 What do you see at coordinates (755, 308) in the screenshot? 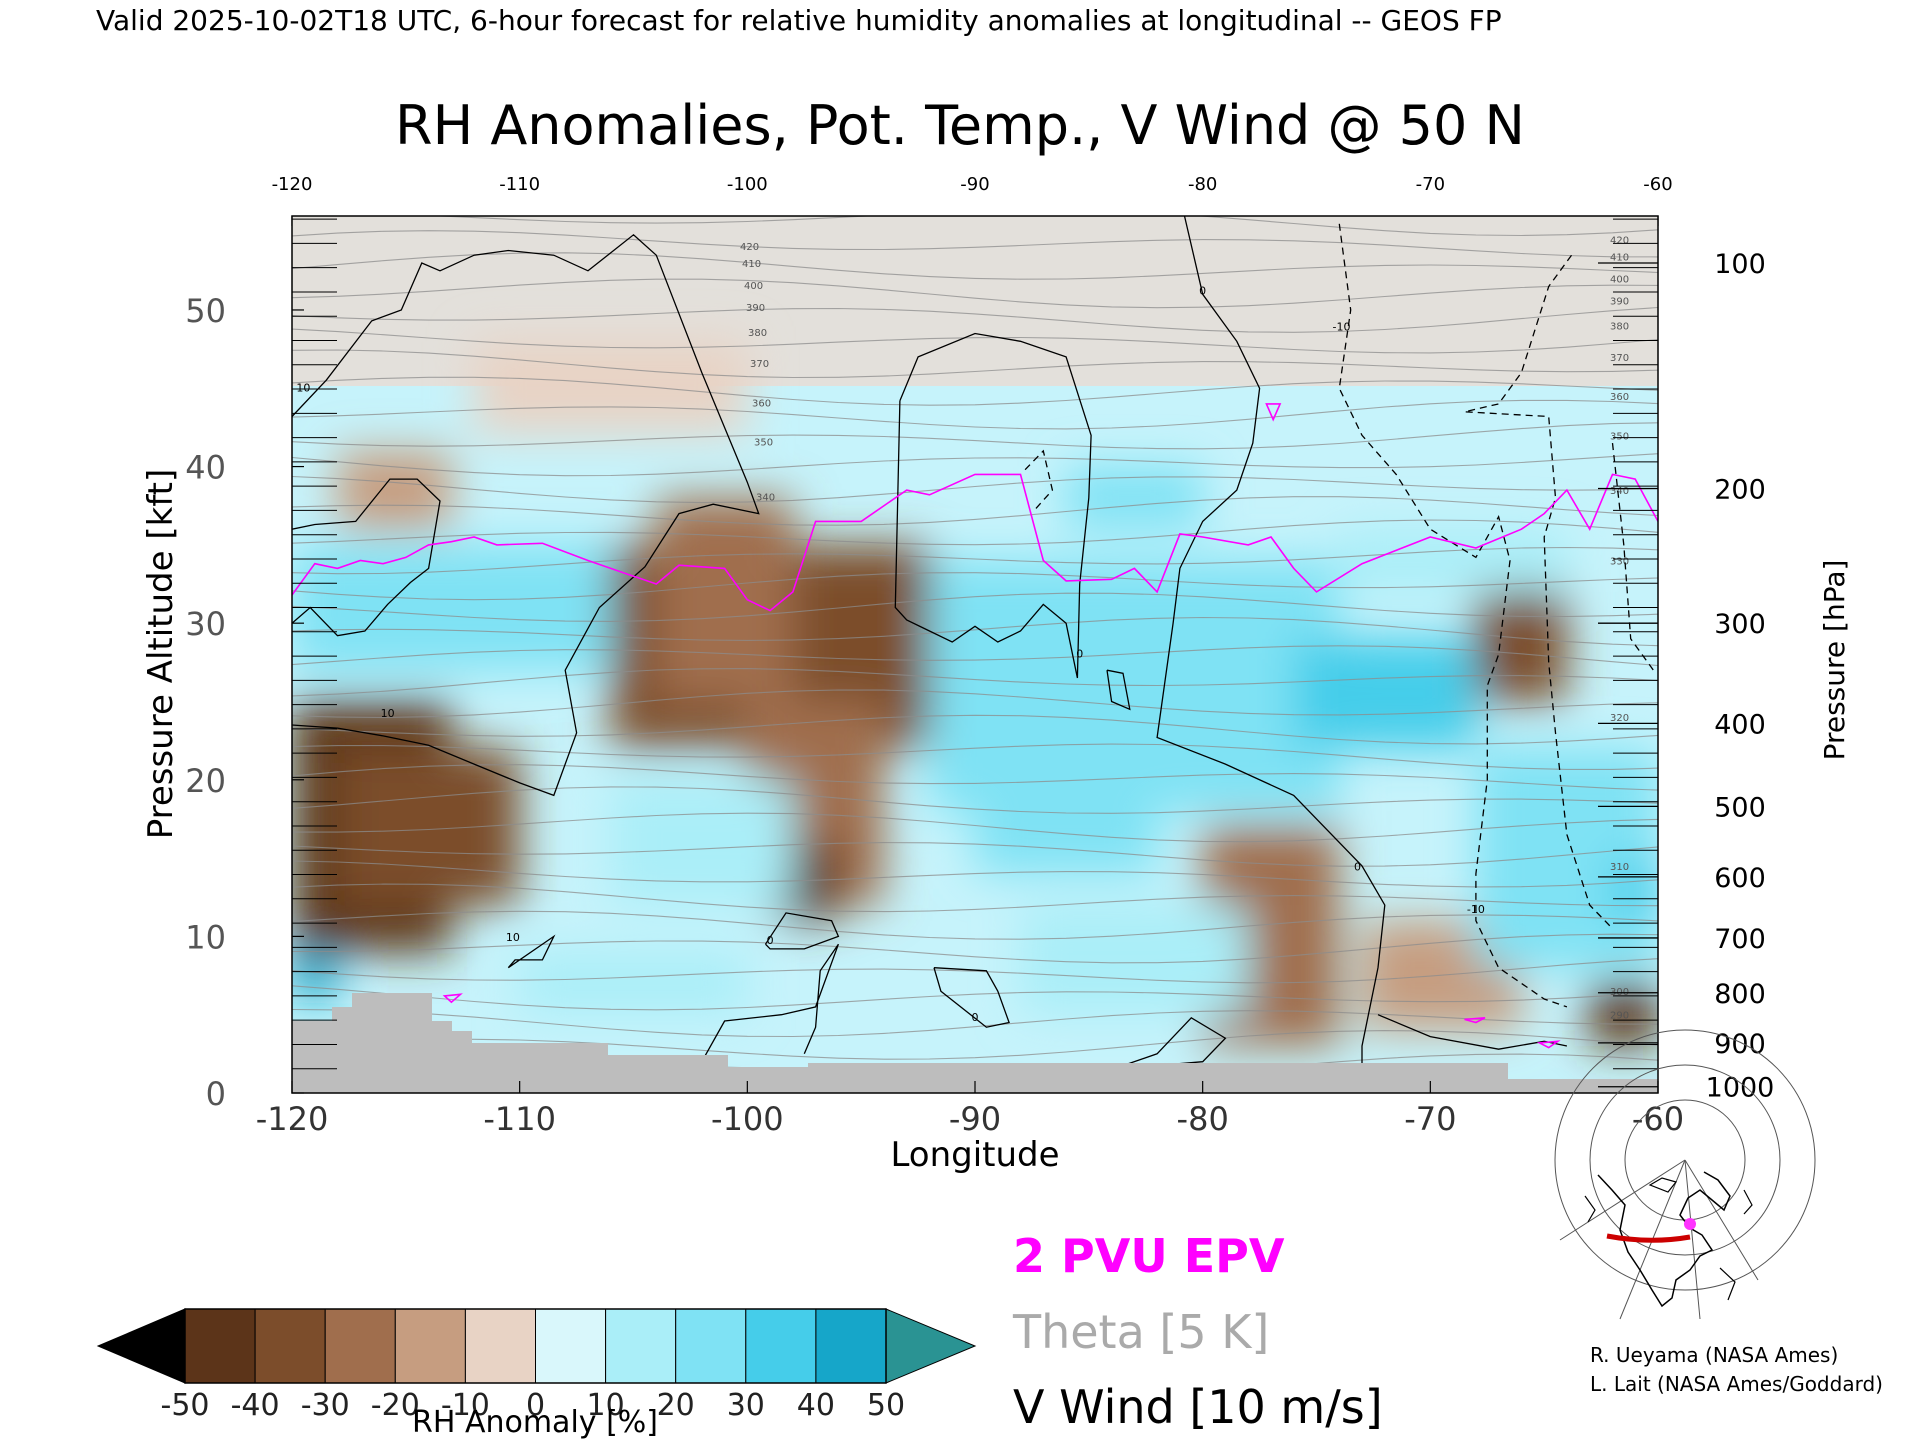
I see `theta-label: 390` at bounding box center [755, 308].